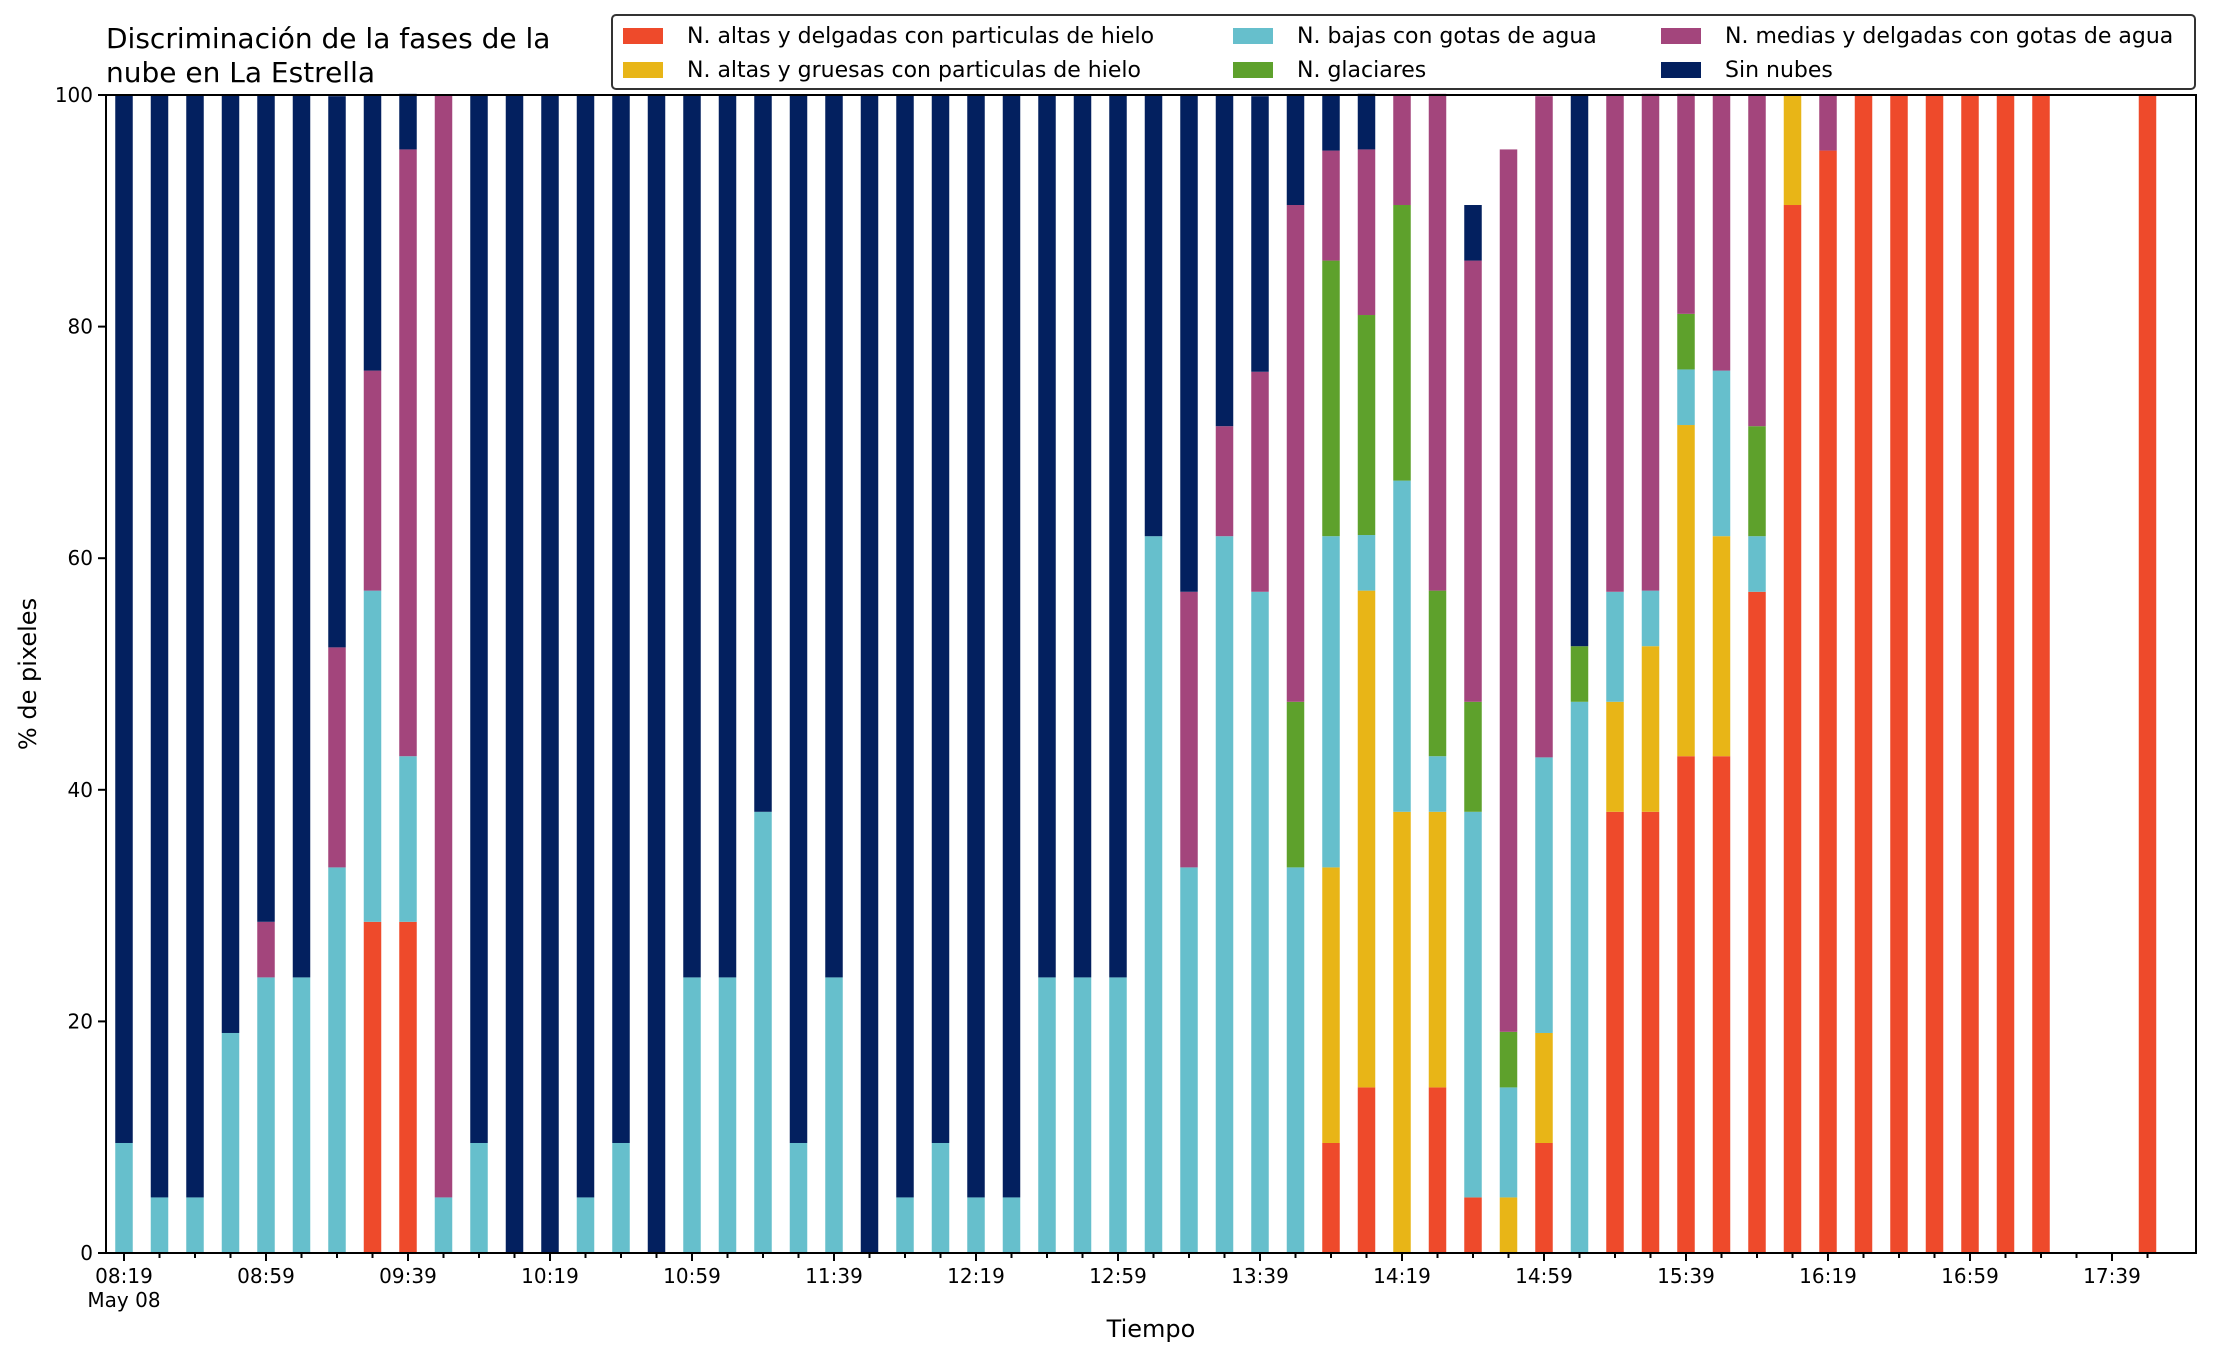  What do you see at coordinates (123, 1300) in the screenshot?
I see `x-tick-sublabel: May 08` at bounding box center [123, 1300].